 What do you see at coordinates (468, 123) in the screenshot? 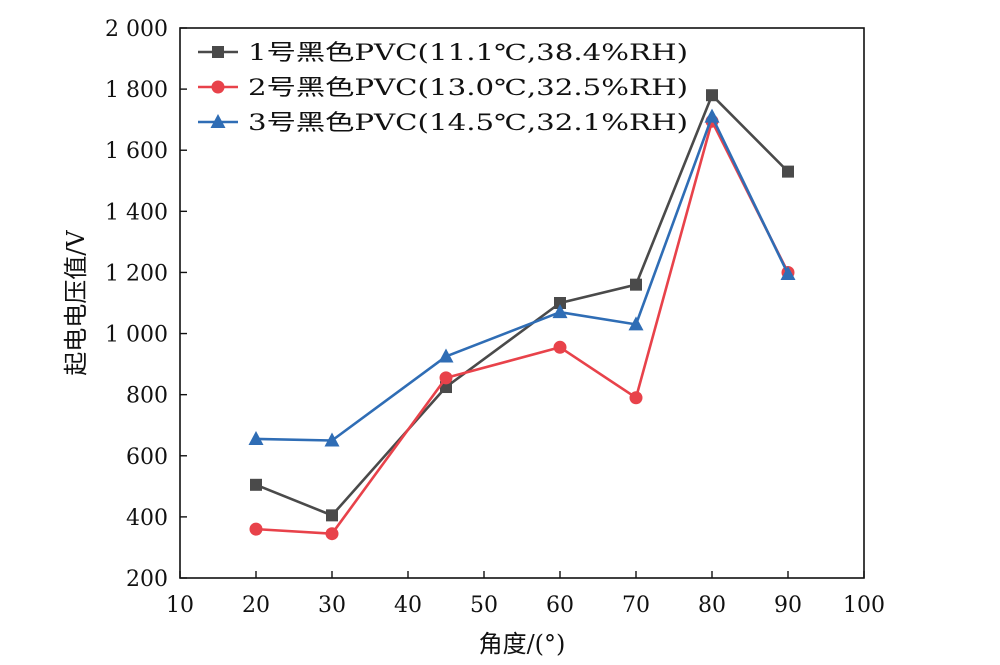
I see `legend-label: 3号黑色PVC(14.5℃,32.1%RH)` at bounding box center [468, 123].